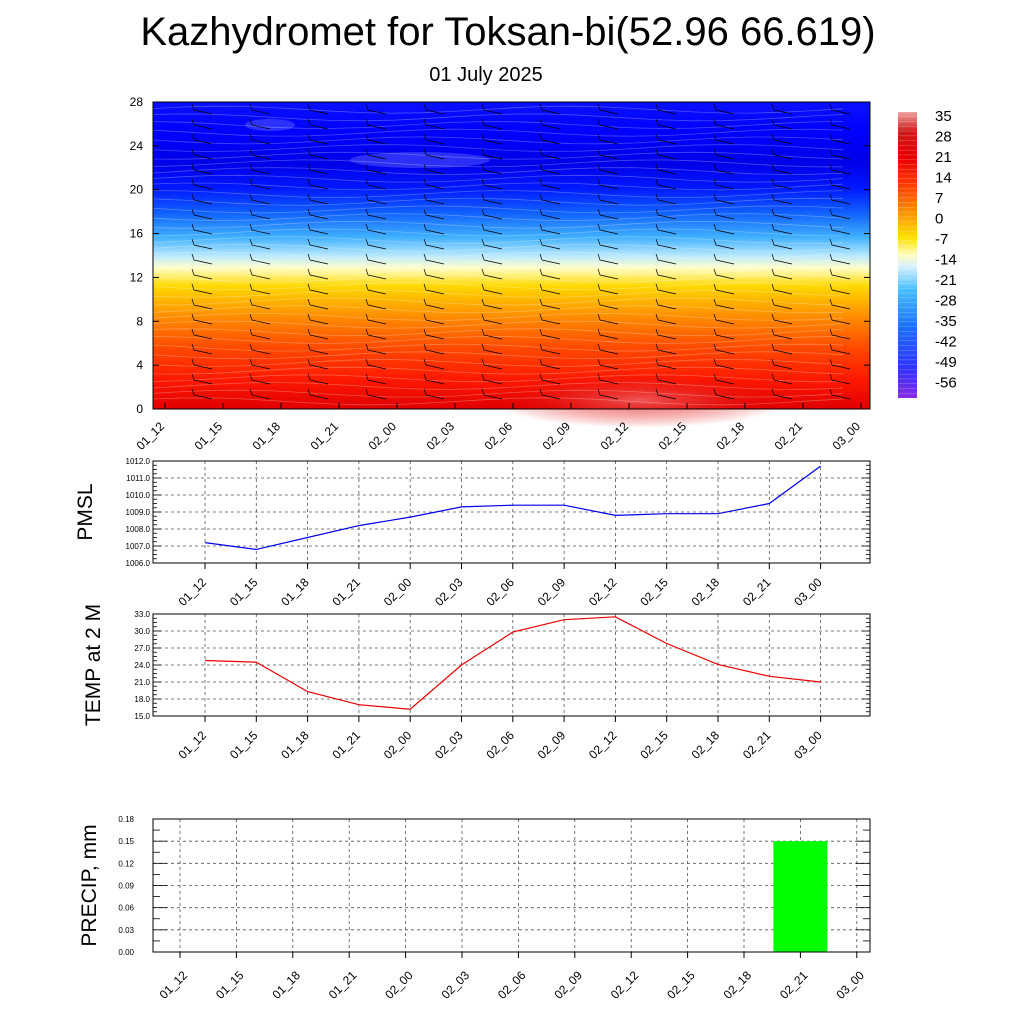 This screenshot has width=1024, height=1024. Describe the element at coordinates (343, 985) in the screenshot. I see `x-tick-label: 01_21` at that location.